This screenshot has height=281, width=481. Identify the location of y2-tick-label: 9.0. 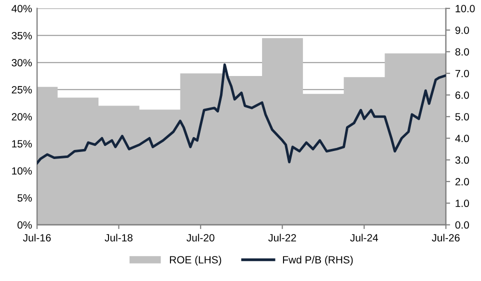
(462, 30).